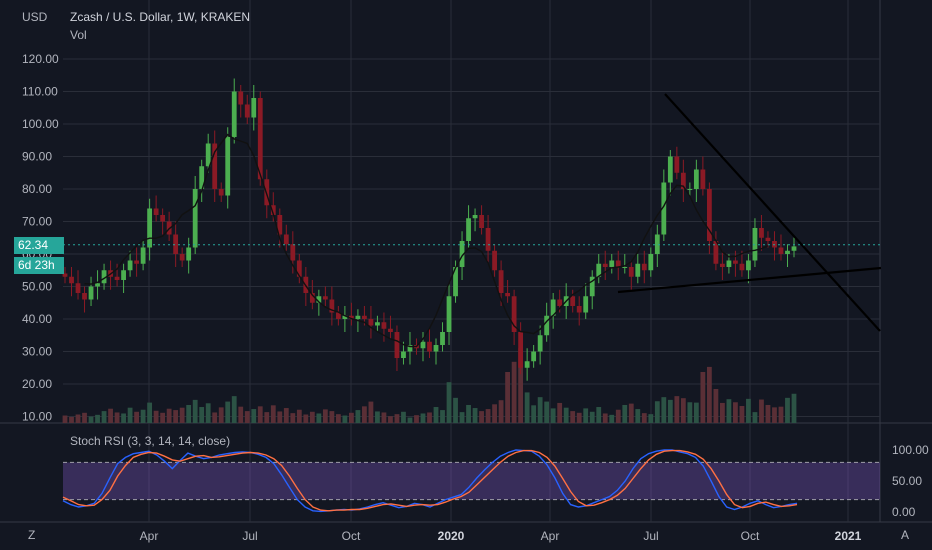  Describe the element at coordinates (35, 17) in the screenshot. I see `currency-label: USD` at that location.